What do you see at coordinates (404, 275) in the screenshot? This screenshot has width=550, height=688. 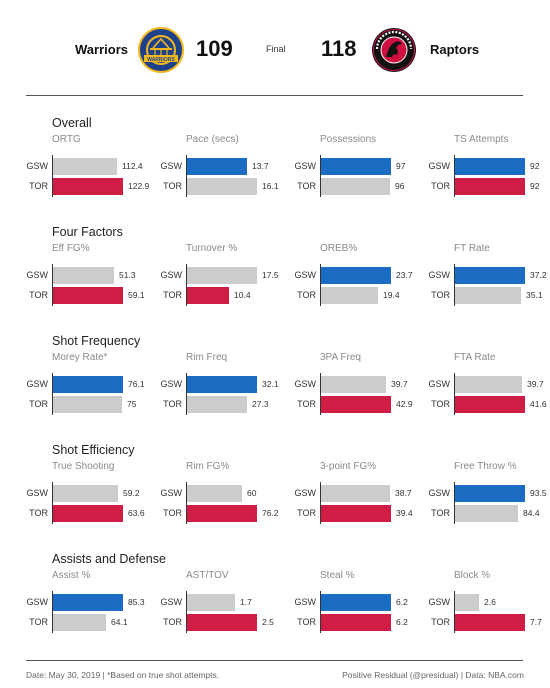 I see `value-label-gsw: 23.7` at bounding box center [404, 275].